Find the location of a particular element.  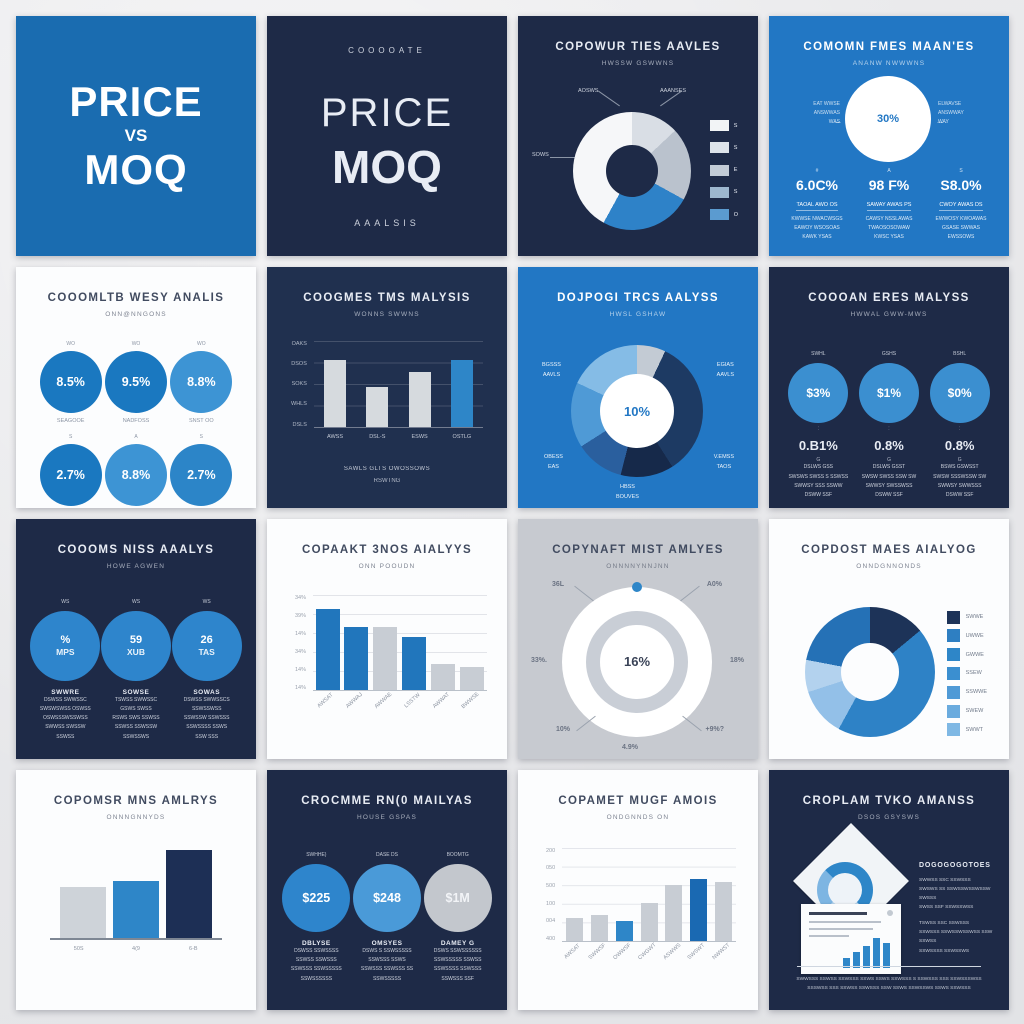

stat-mark: G is located at coordinates (959, 460).